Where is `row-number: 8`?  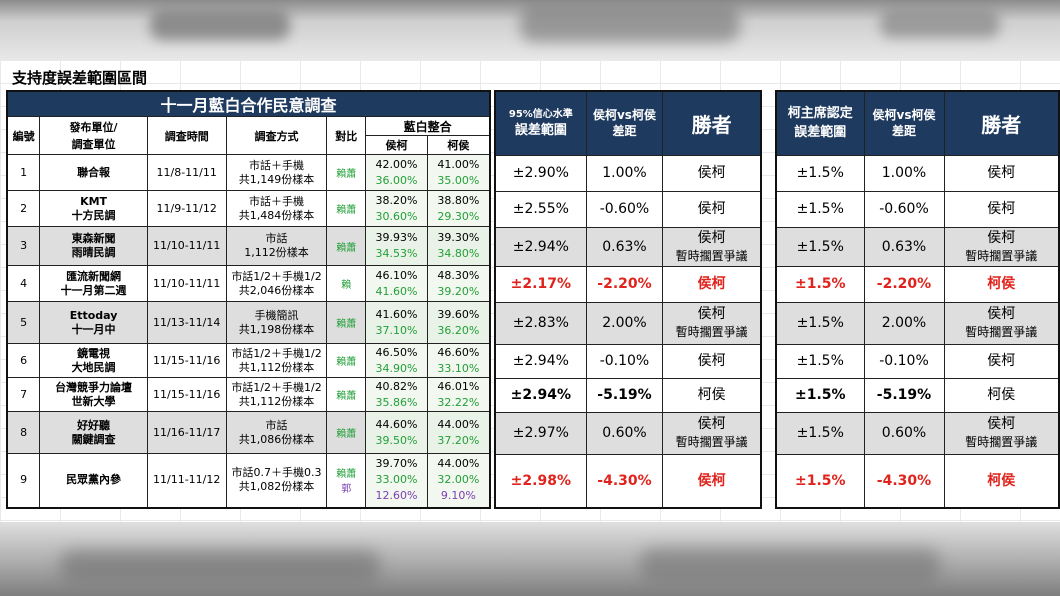
row-number: 8 is located at coordinates (23, 432).